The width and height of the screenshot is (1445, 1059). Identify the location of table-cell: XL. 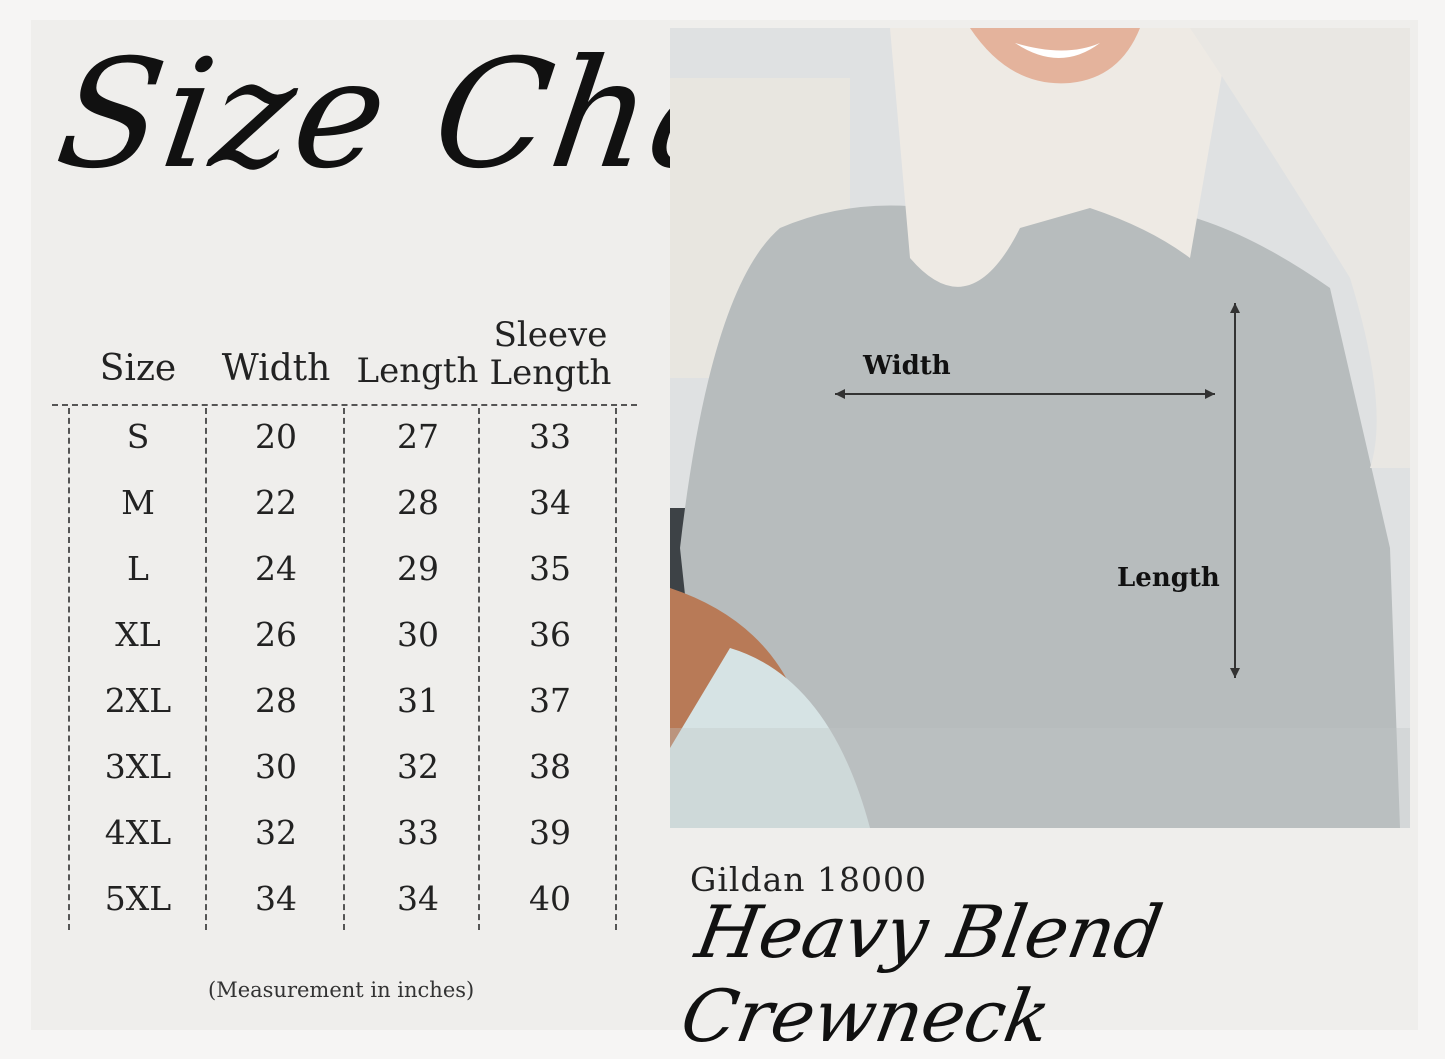
(138, 634).